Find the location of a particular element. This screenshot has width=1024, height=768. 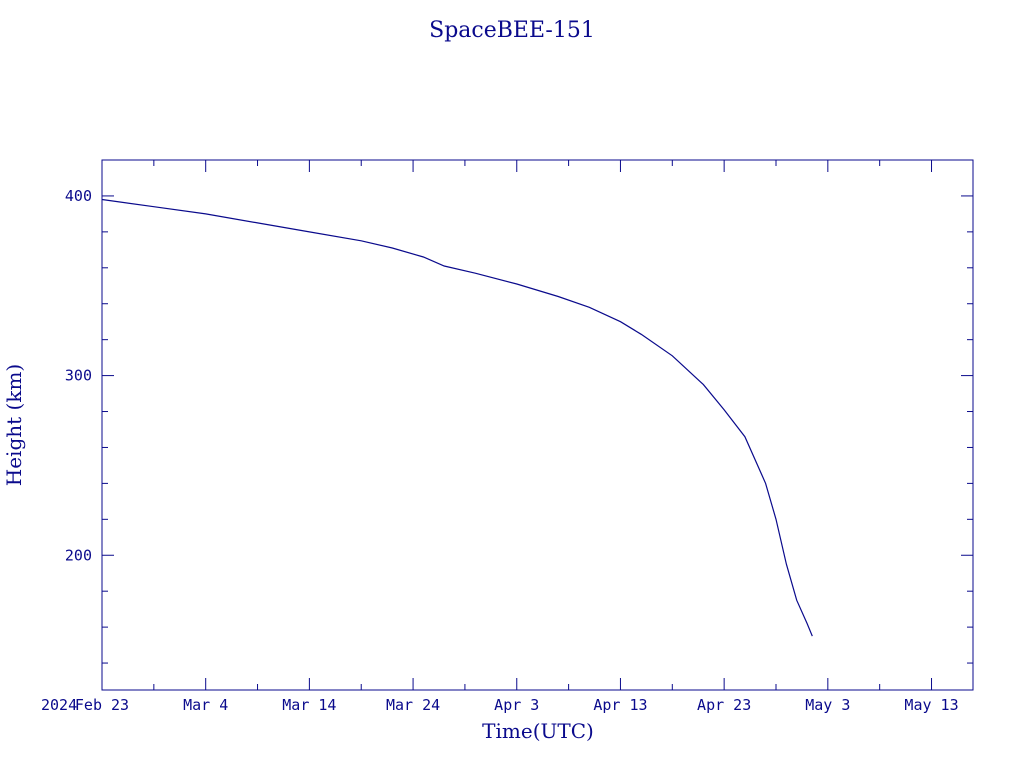

x-tick-label: Apr 3 is located at coordinates (516, 705).